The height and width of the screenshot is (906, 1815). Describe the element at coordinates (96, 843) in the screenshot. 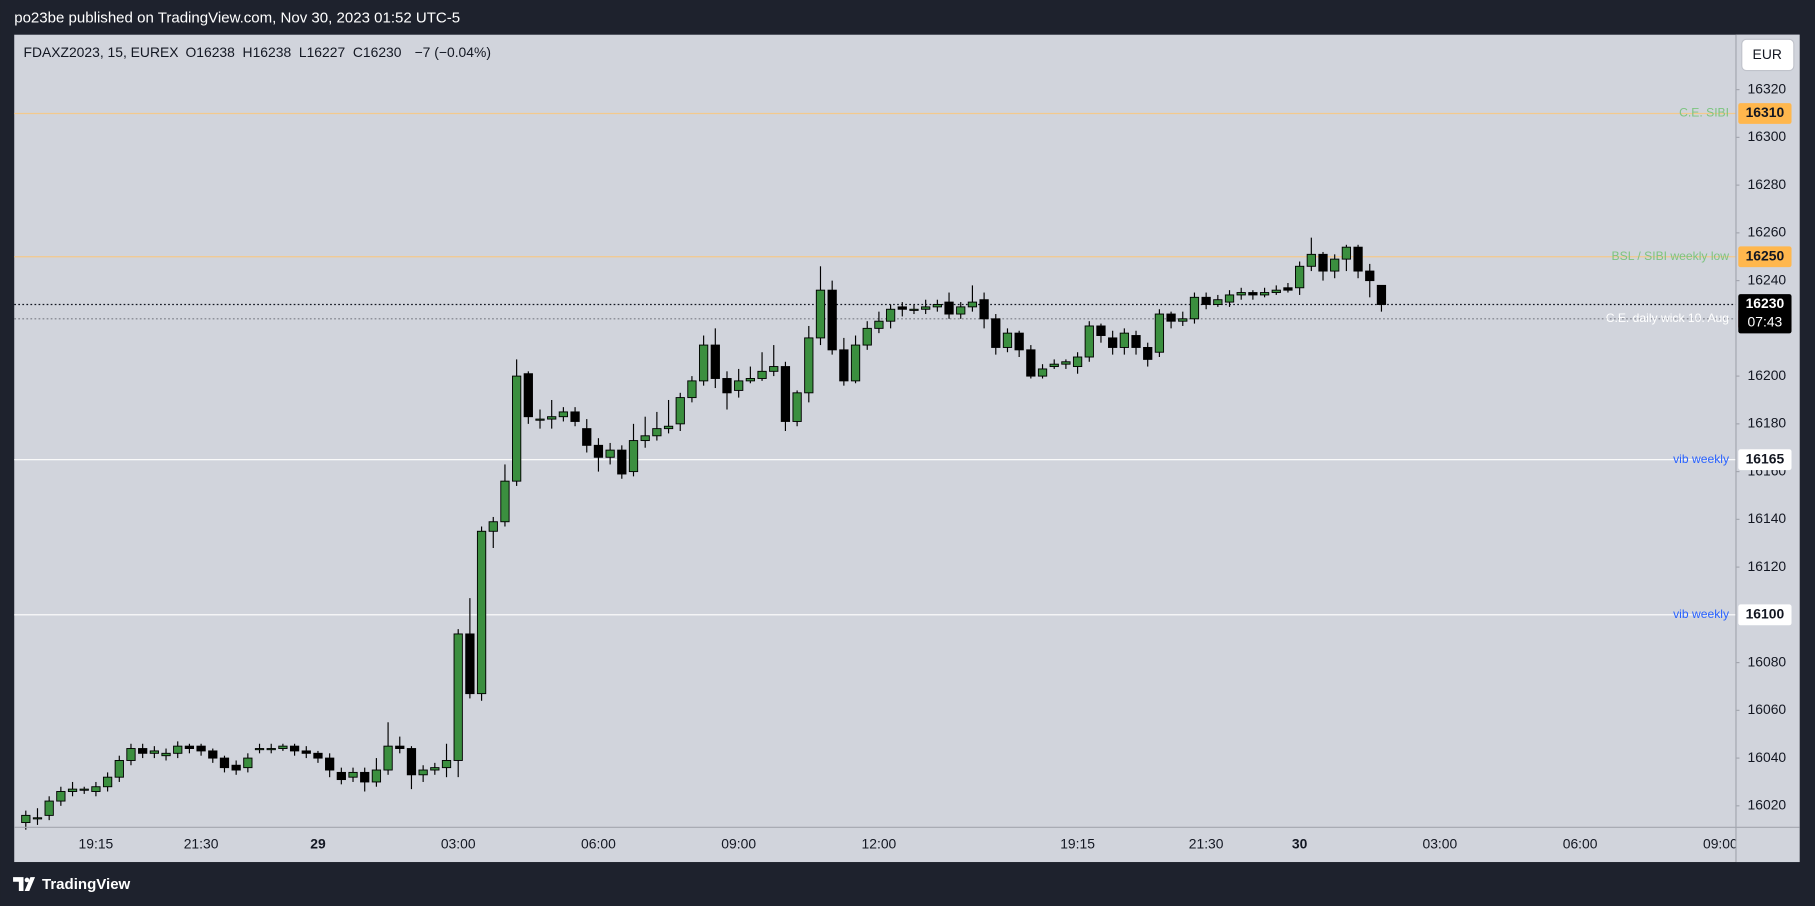

I see `x-tick-label: 19:15` at that location.